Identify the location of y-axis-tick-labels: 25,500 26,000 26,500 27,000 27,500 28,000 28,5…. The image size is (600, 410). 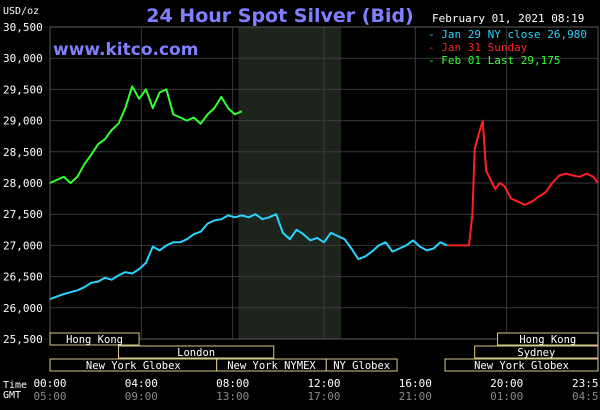
(23, 183).